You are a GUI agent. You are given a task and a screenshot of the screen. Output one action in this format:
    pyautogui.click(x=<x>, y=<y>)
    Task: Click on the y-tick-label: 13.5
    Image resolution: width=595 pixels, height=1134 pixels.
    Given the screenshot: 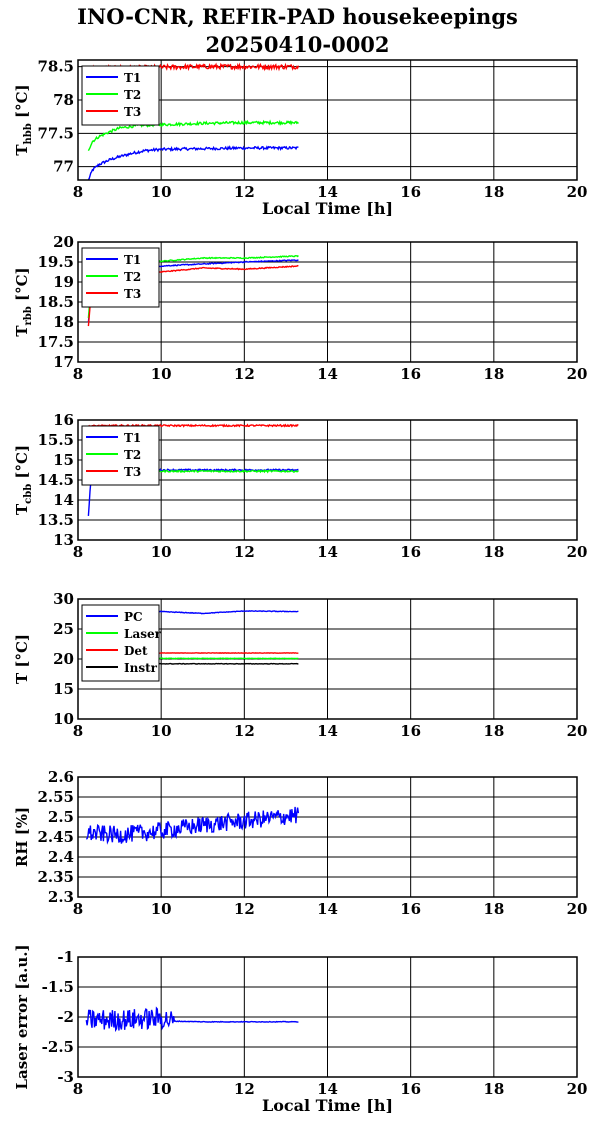 What is the action you would take?
    pyautogui.click(x=55, y=520)
    